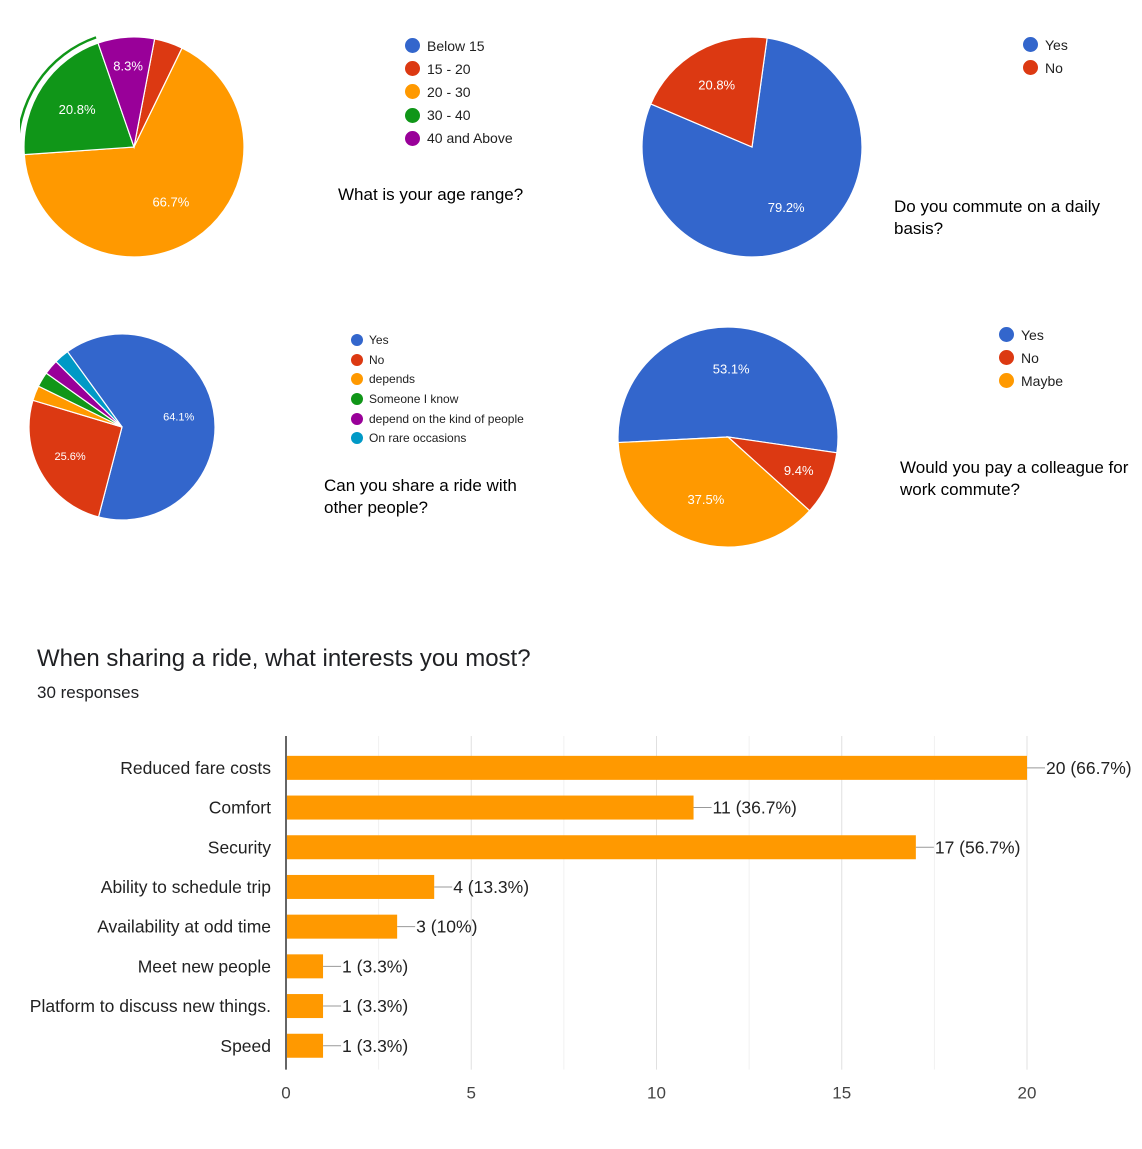  I want to click on category-label: Comfort, so click(240, 808).